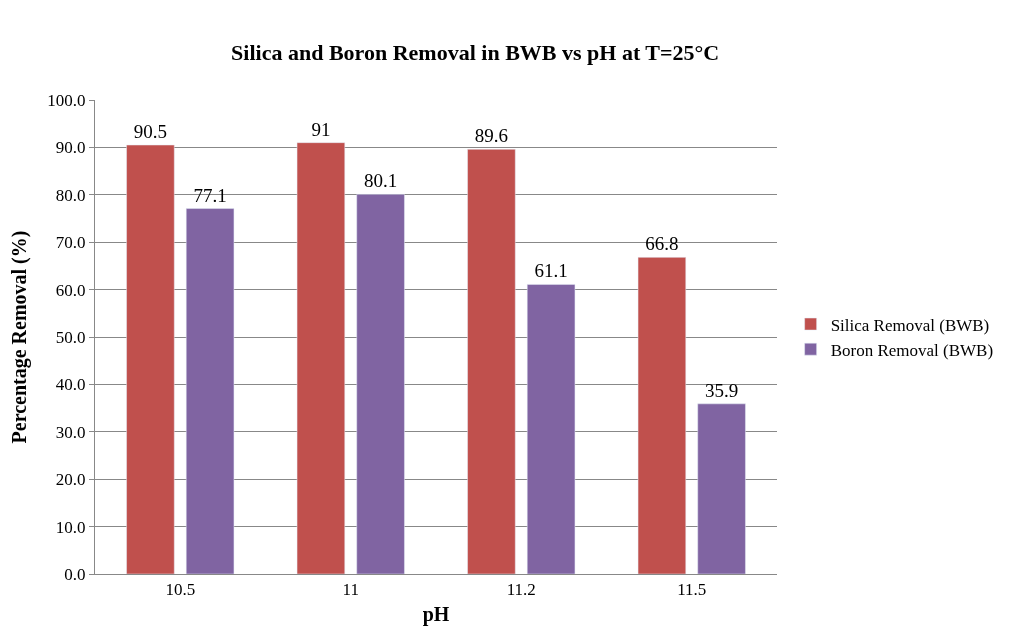  Describe the element at coordinates (662, 244) in the screenshot. I see `data-label: 66.8` at that location.